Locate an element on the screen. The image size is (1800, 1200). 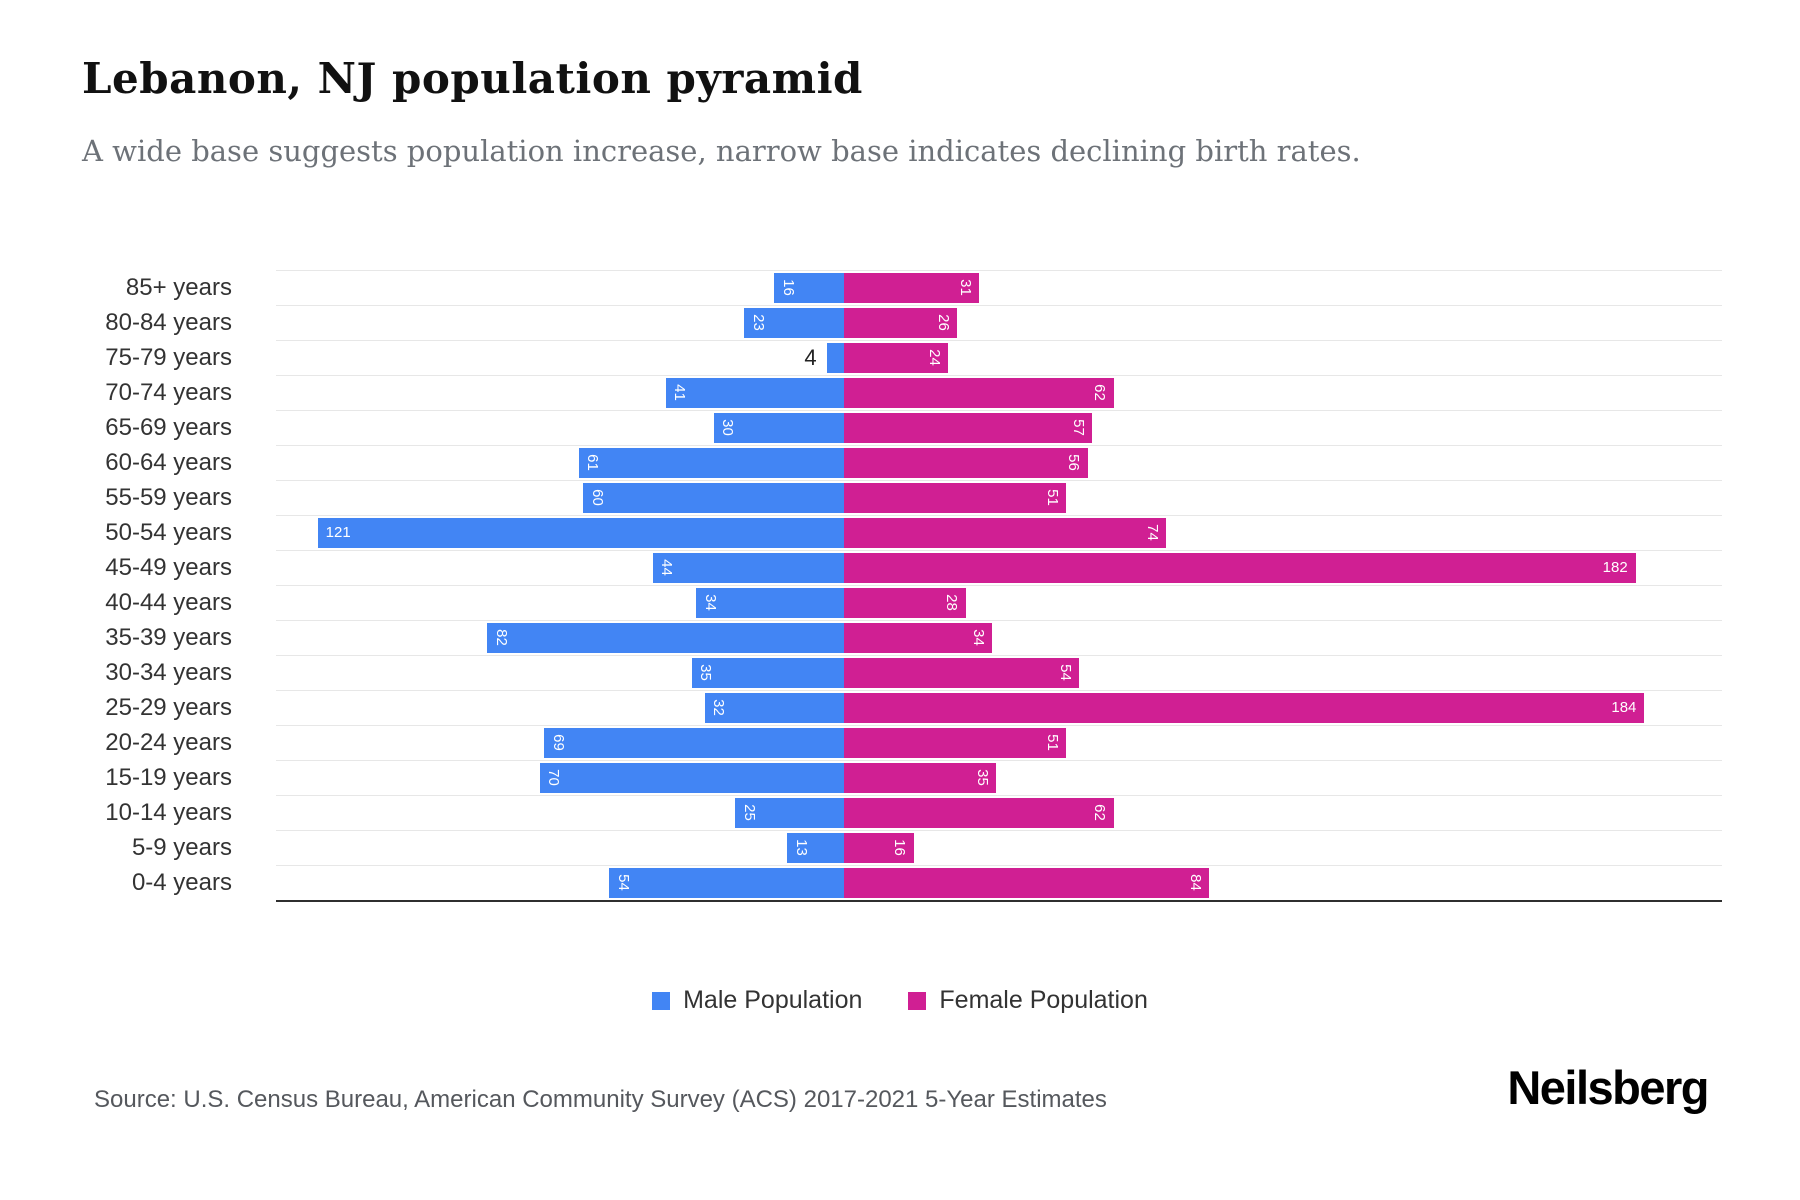
bar-value-label: 41 is located at coordinates (680, 393).